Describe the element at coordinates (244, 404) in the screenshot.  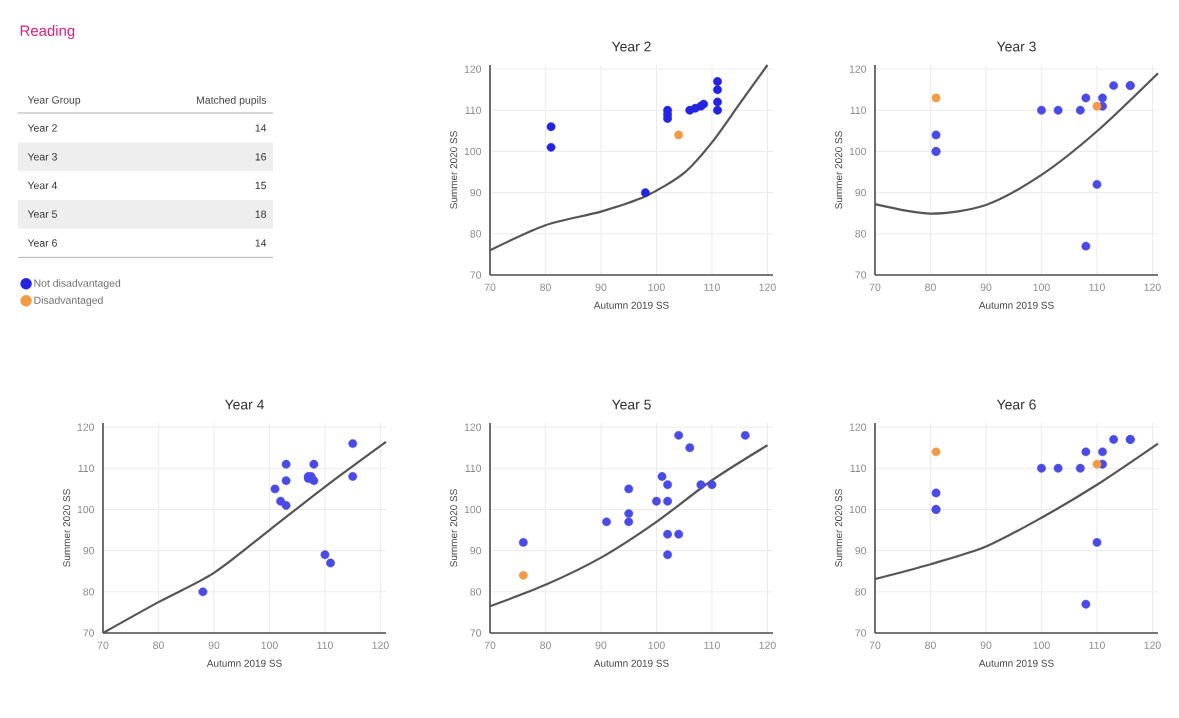
I see `chart-title: Year 4` at that location.